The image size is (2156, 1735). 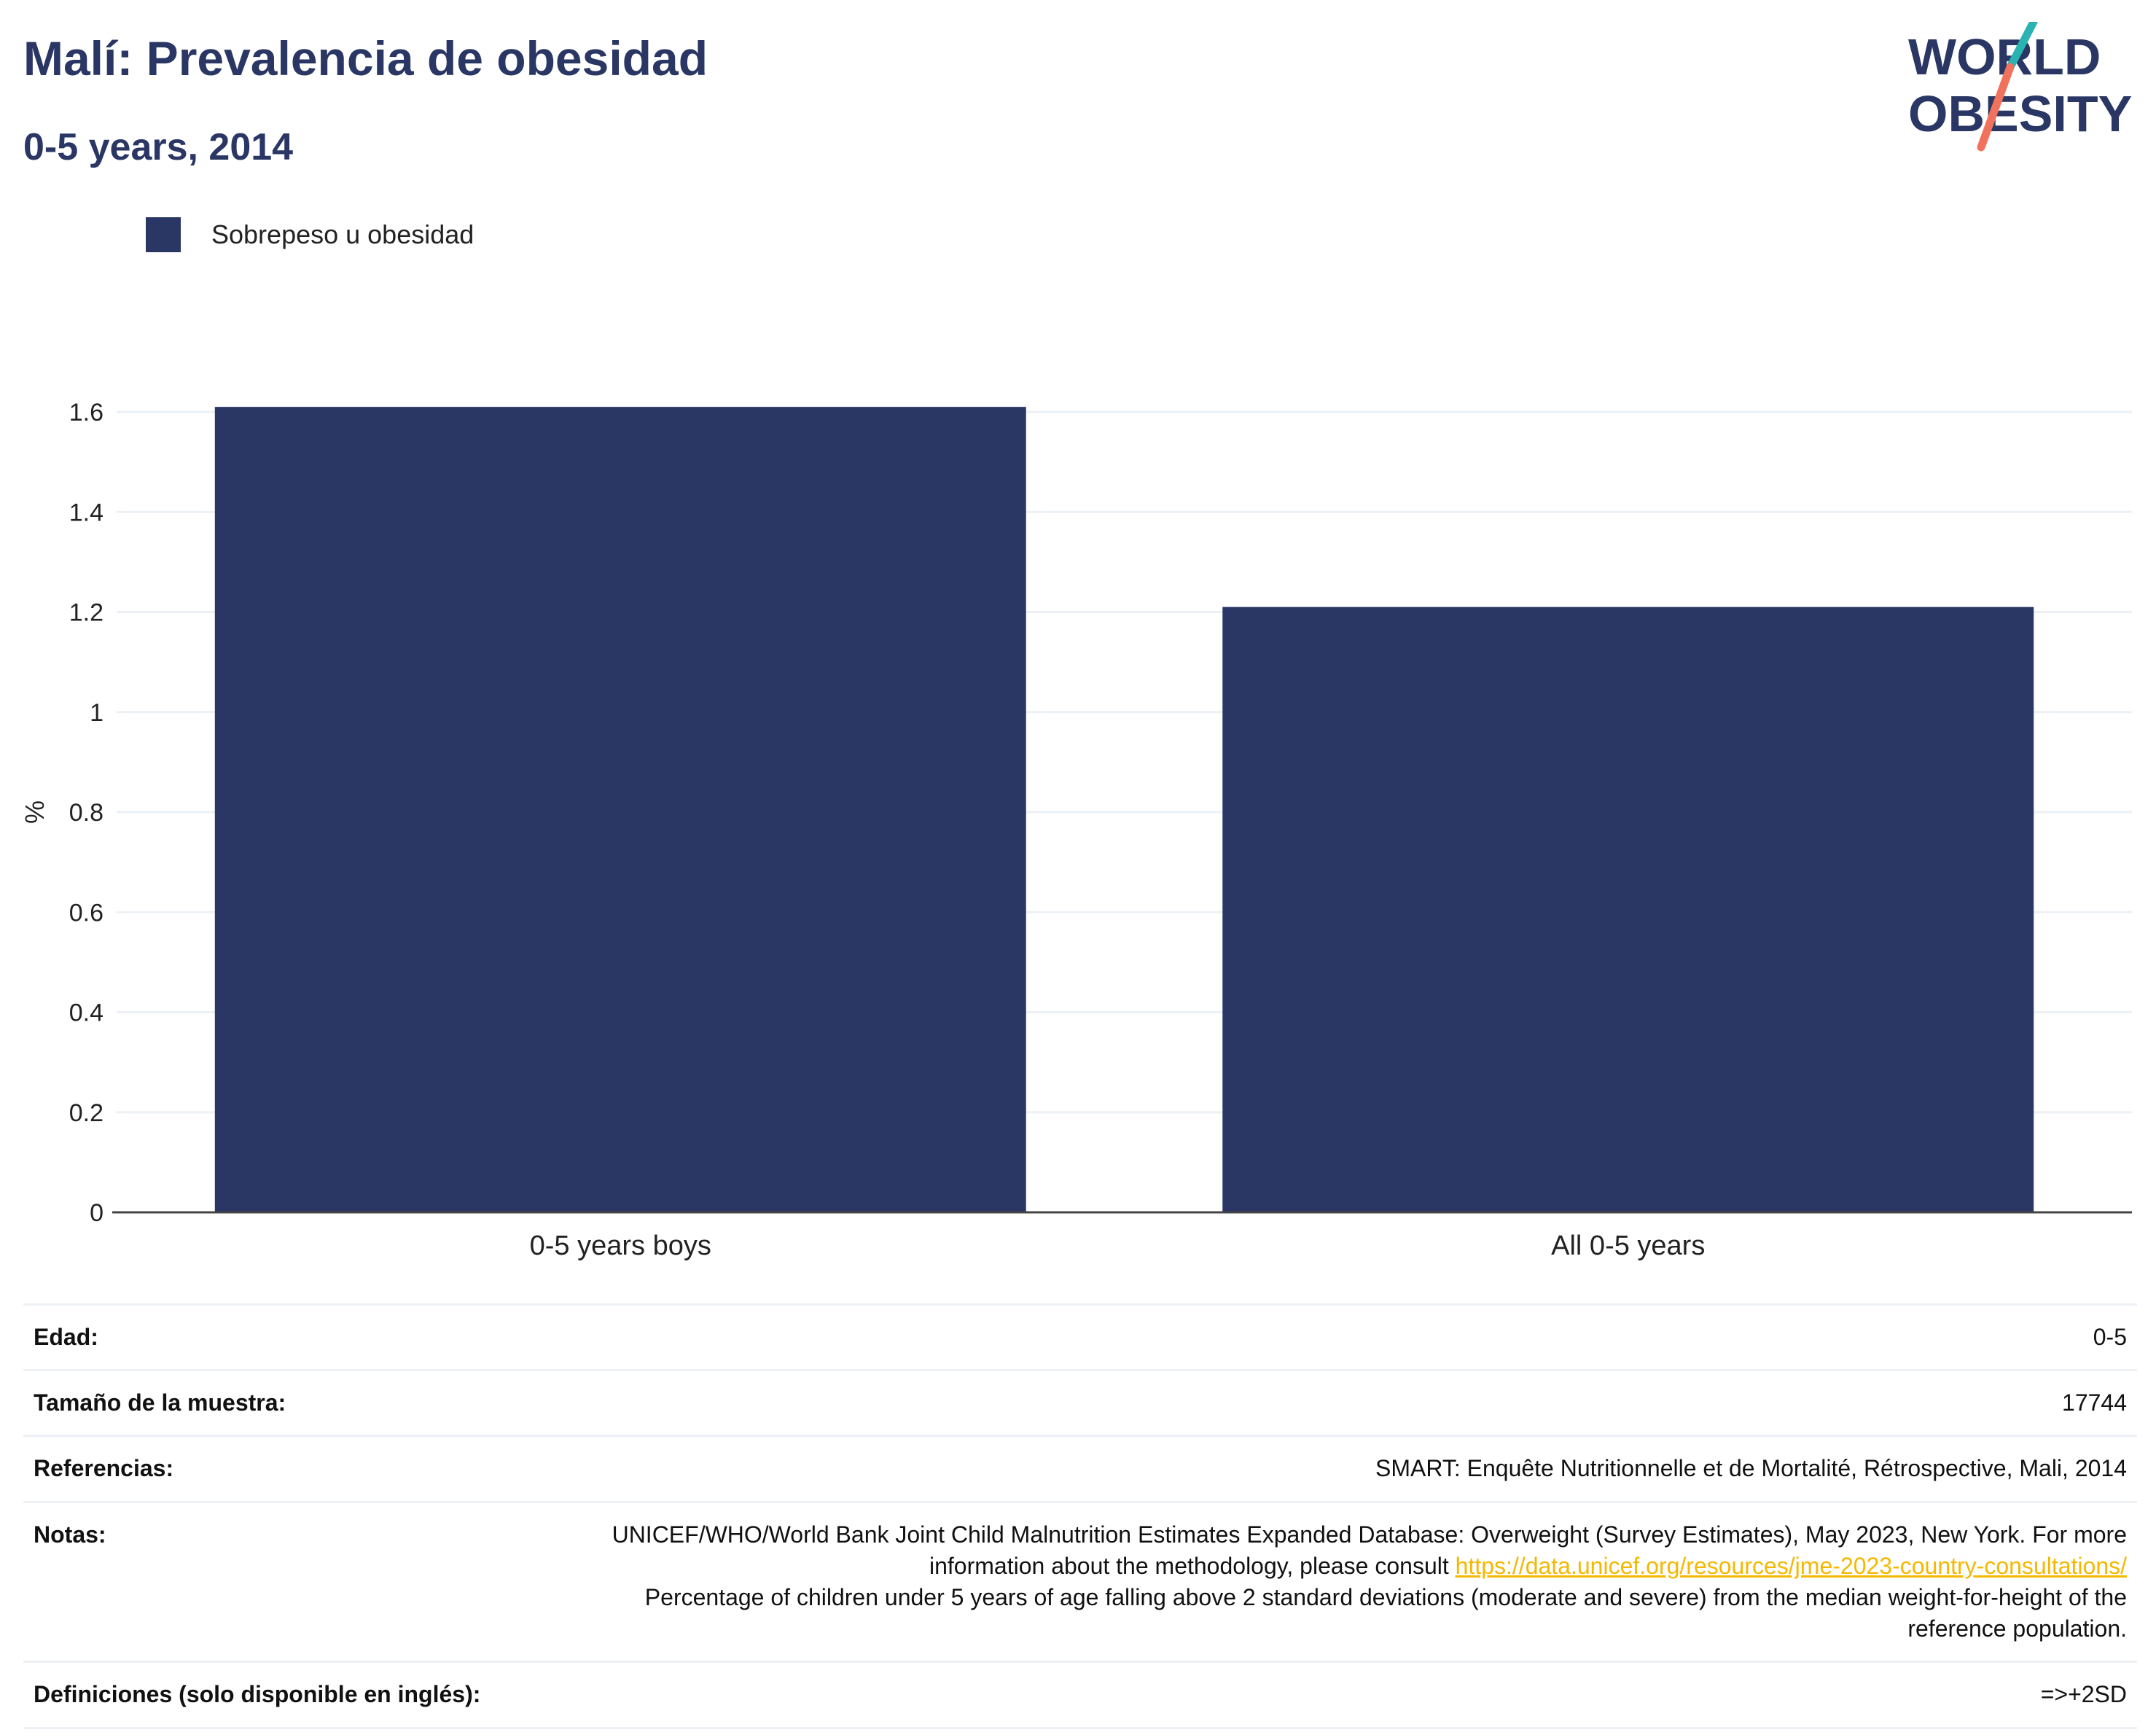 I want to click on referencias-label: Referencias:, so click(x=104, y=1468).